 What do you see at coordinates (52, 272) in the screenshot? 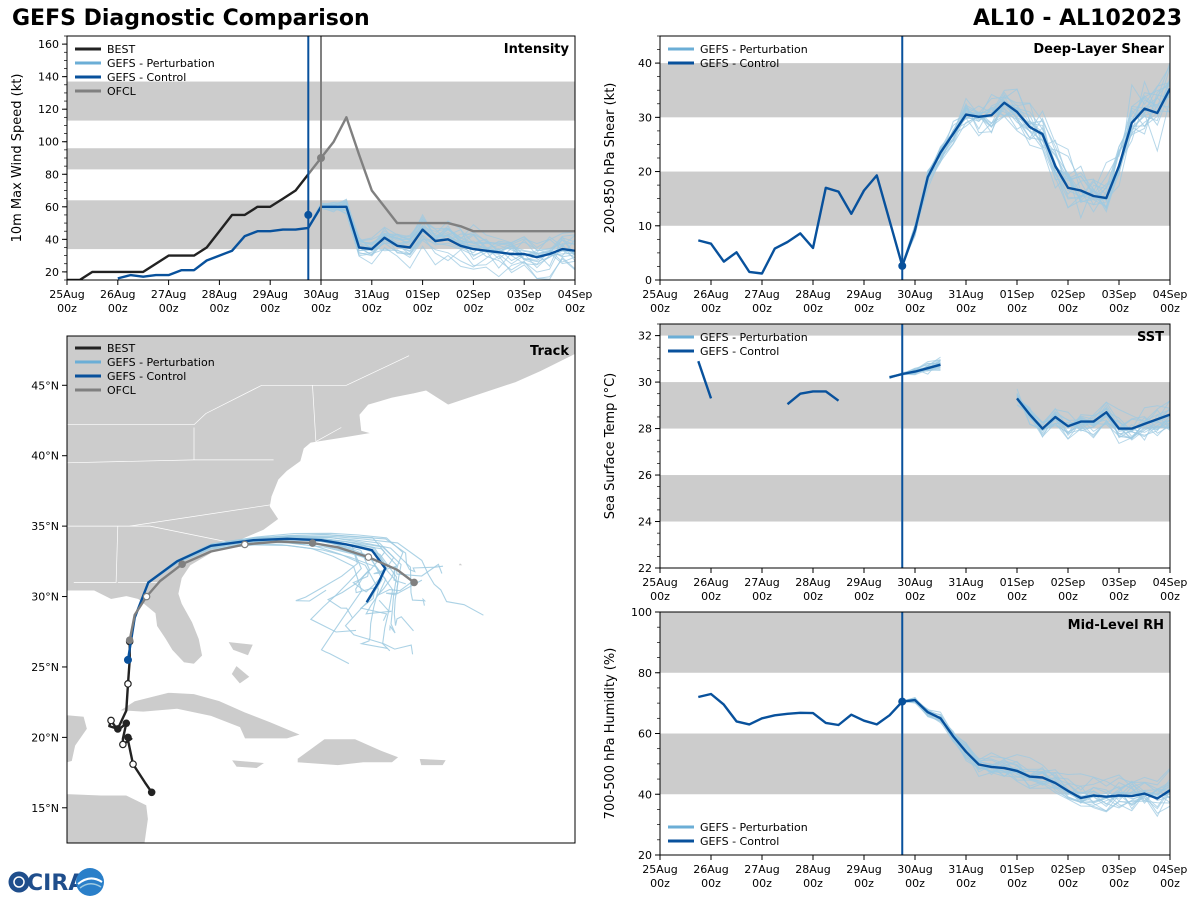
I see `y-tick-label: 20` at bounding box center [52, 272].